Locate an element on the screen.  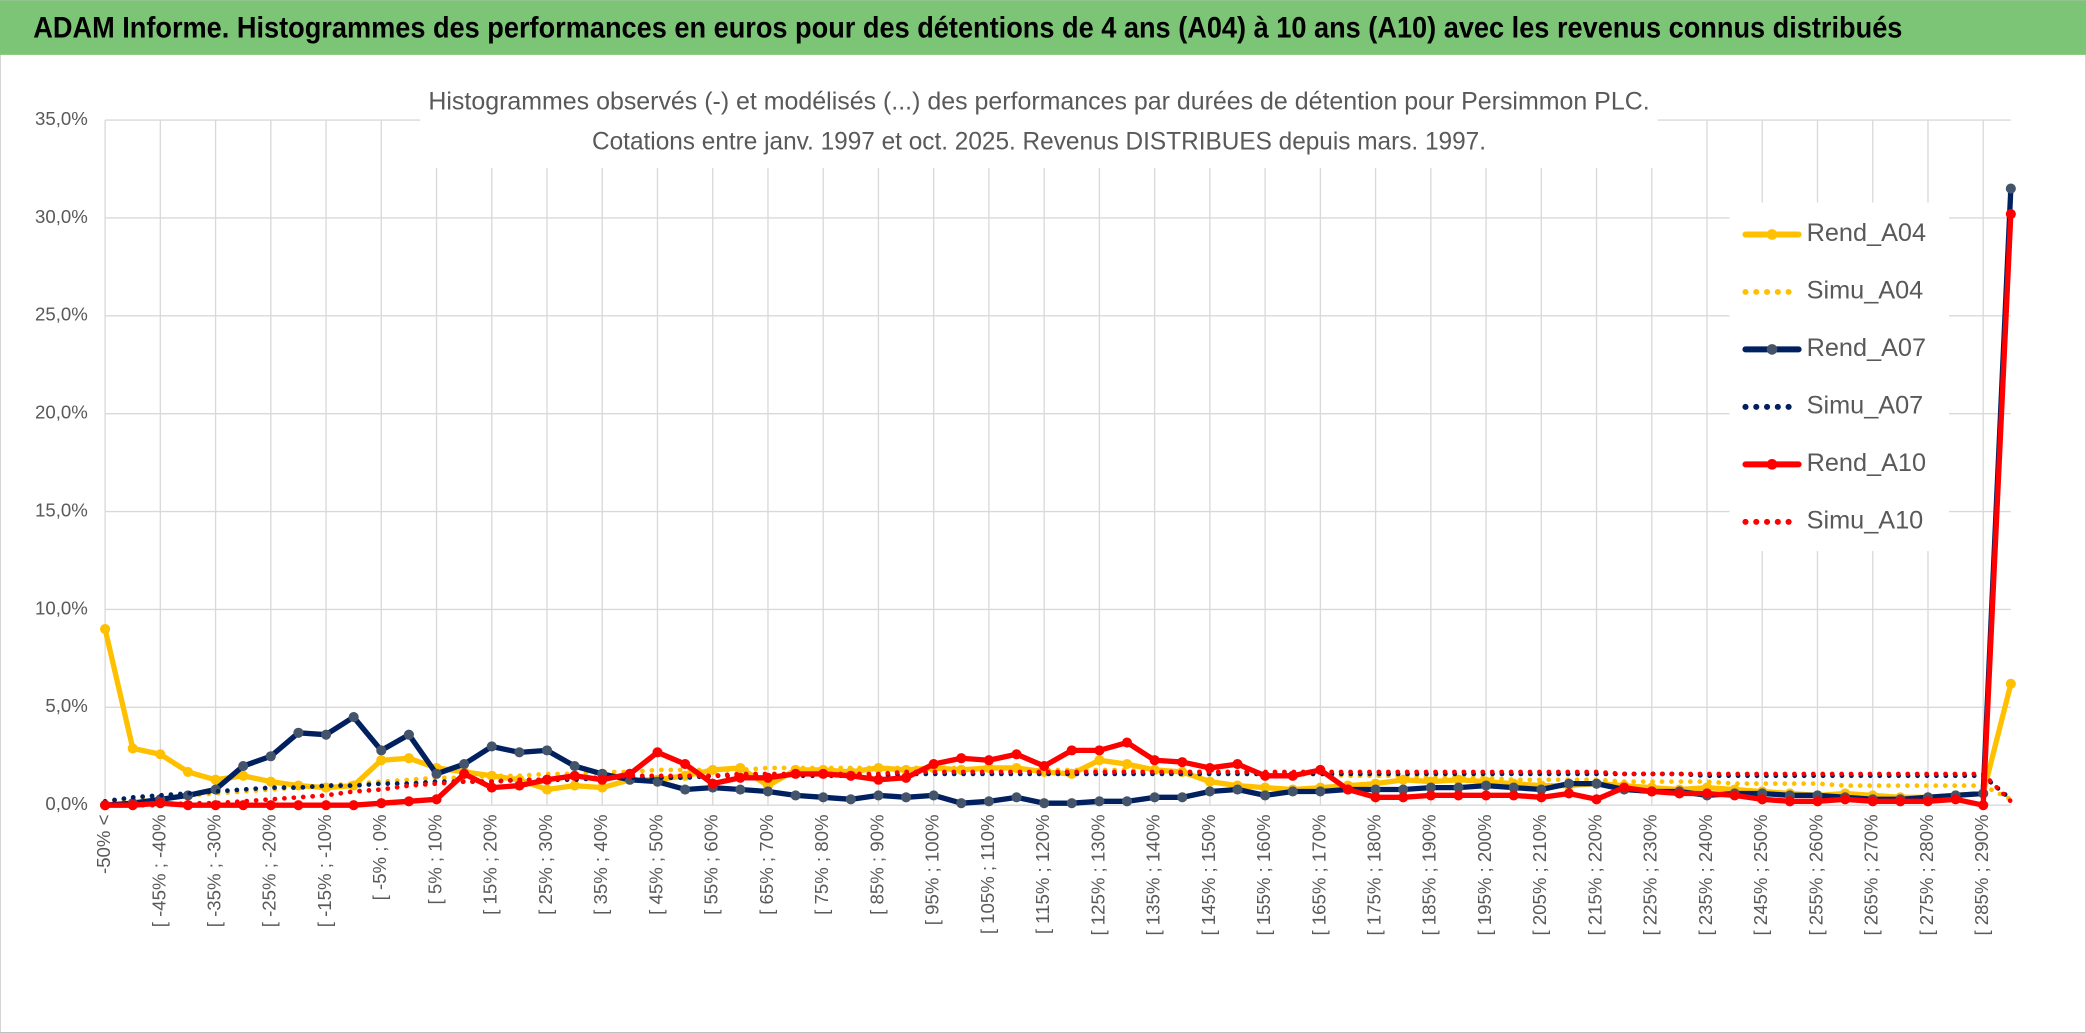
x-tick-label: [ 95% ; 100% is located at coordinates (932, 870).